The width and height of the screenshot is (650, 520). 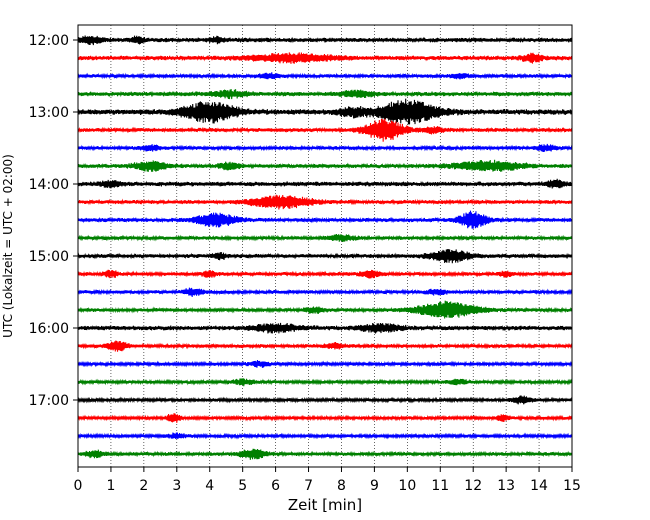 What do you see at coordinates (49, 113) in the screenshot?
I see `y-tick-label-1: 13:00` at bounding box center [49, 113].